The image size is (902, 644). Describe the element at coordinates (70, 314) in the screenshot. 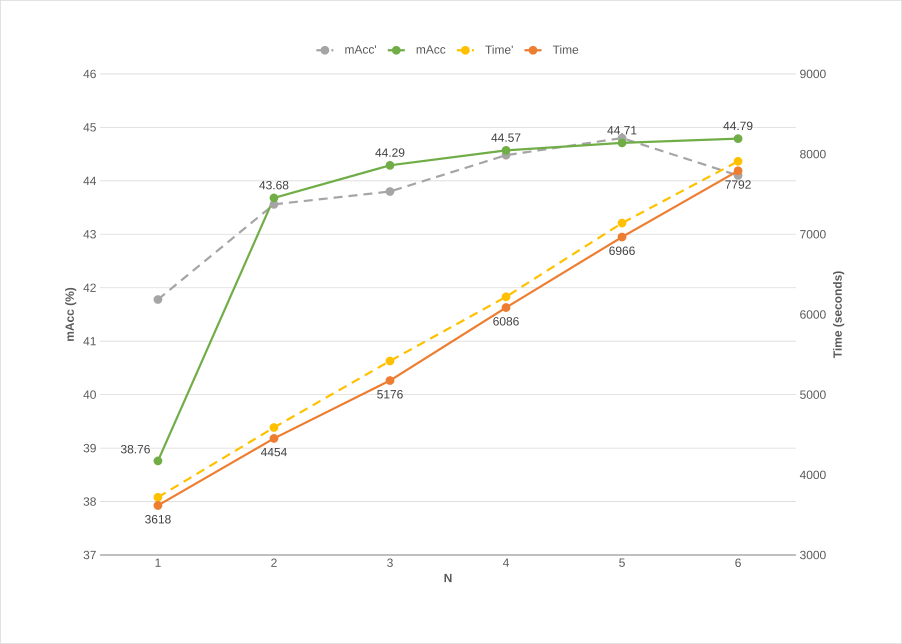

I see `y-axis-title: mAcc (%)` at that location.